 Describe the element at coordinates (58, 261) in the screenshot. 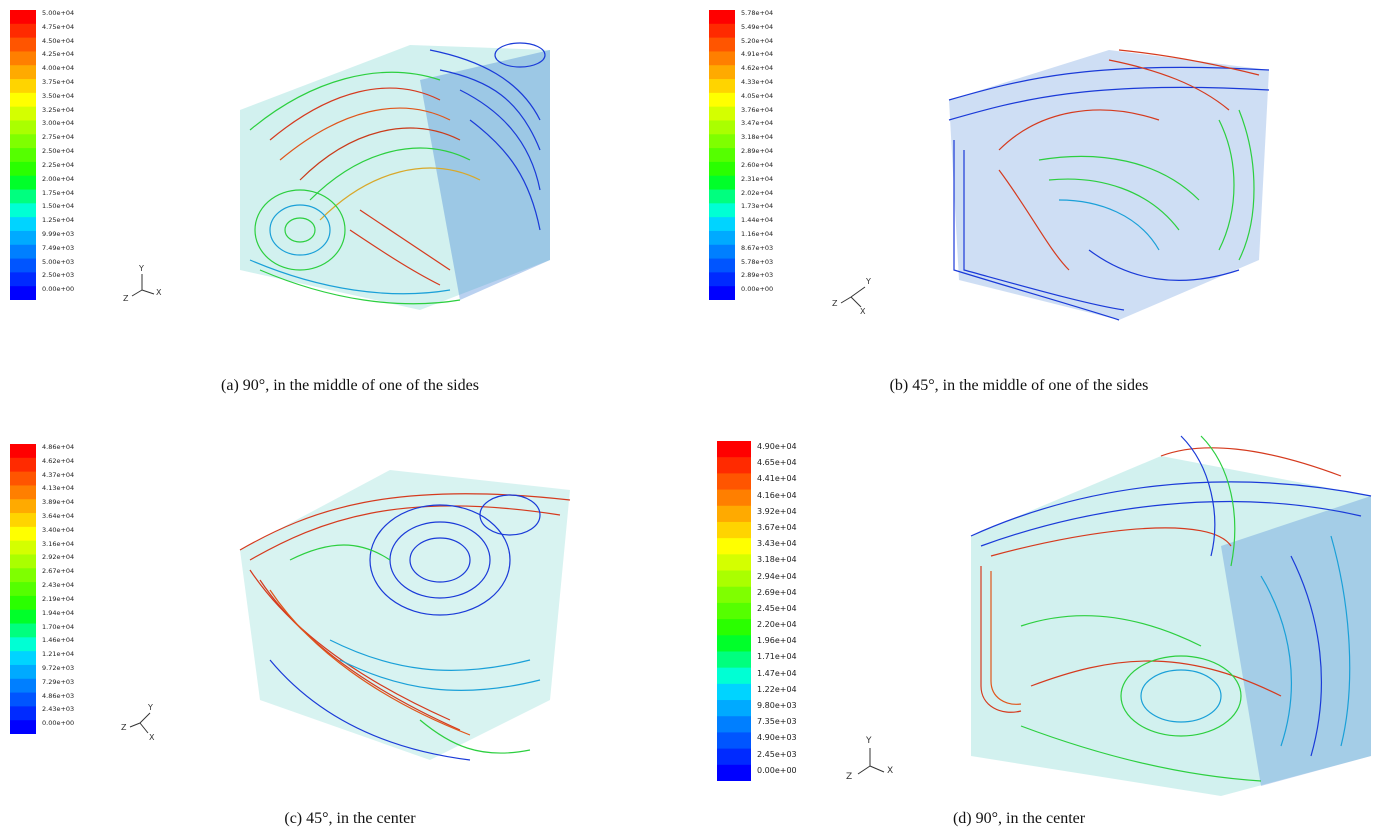

I see `colorbar-tick-label: 5.00e+03` at that location.